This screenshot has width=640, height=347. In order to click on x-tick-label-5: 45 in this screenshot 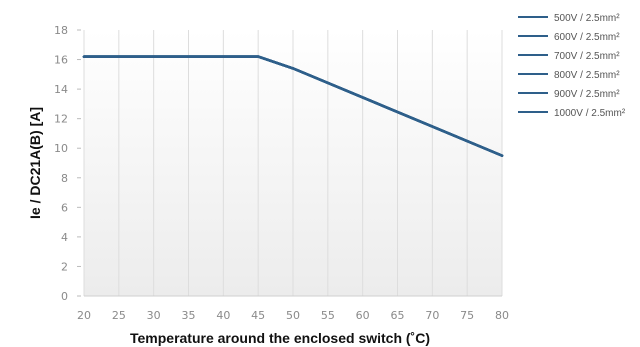, I will do `click(258, 315)`.